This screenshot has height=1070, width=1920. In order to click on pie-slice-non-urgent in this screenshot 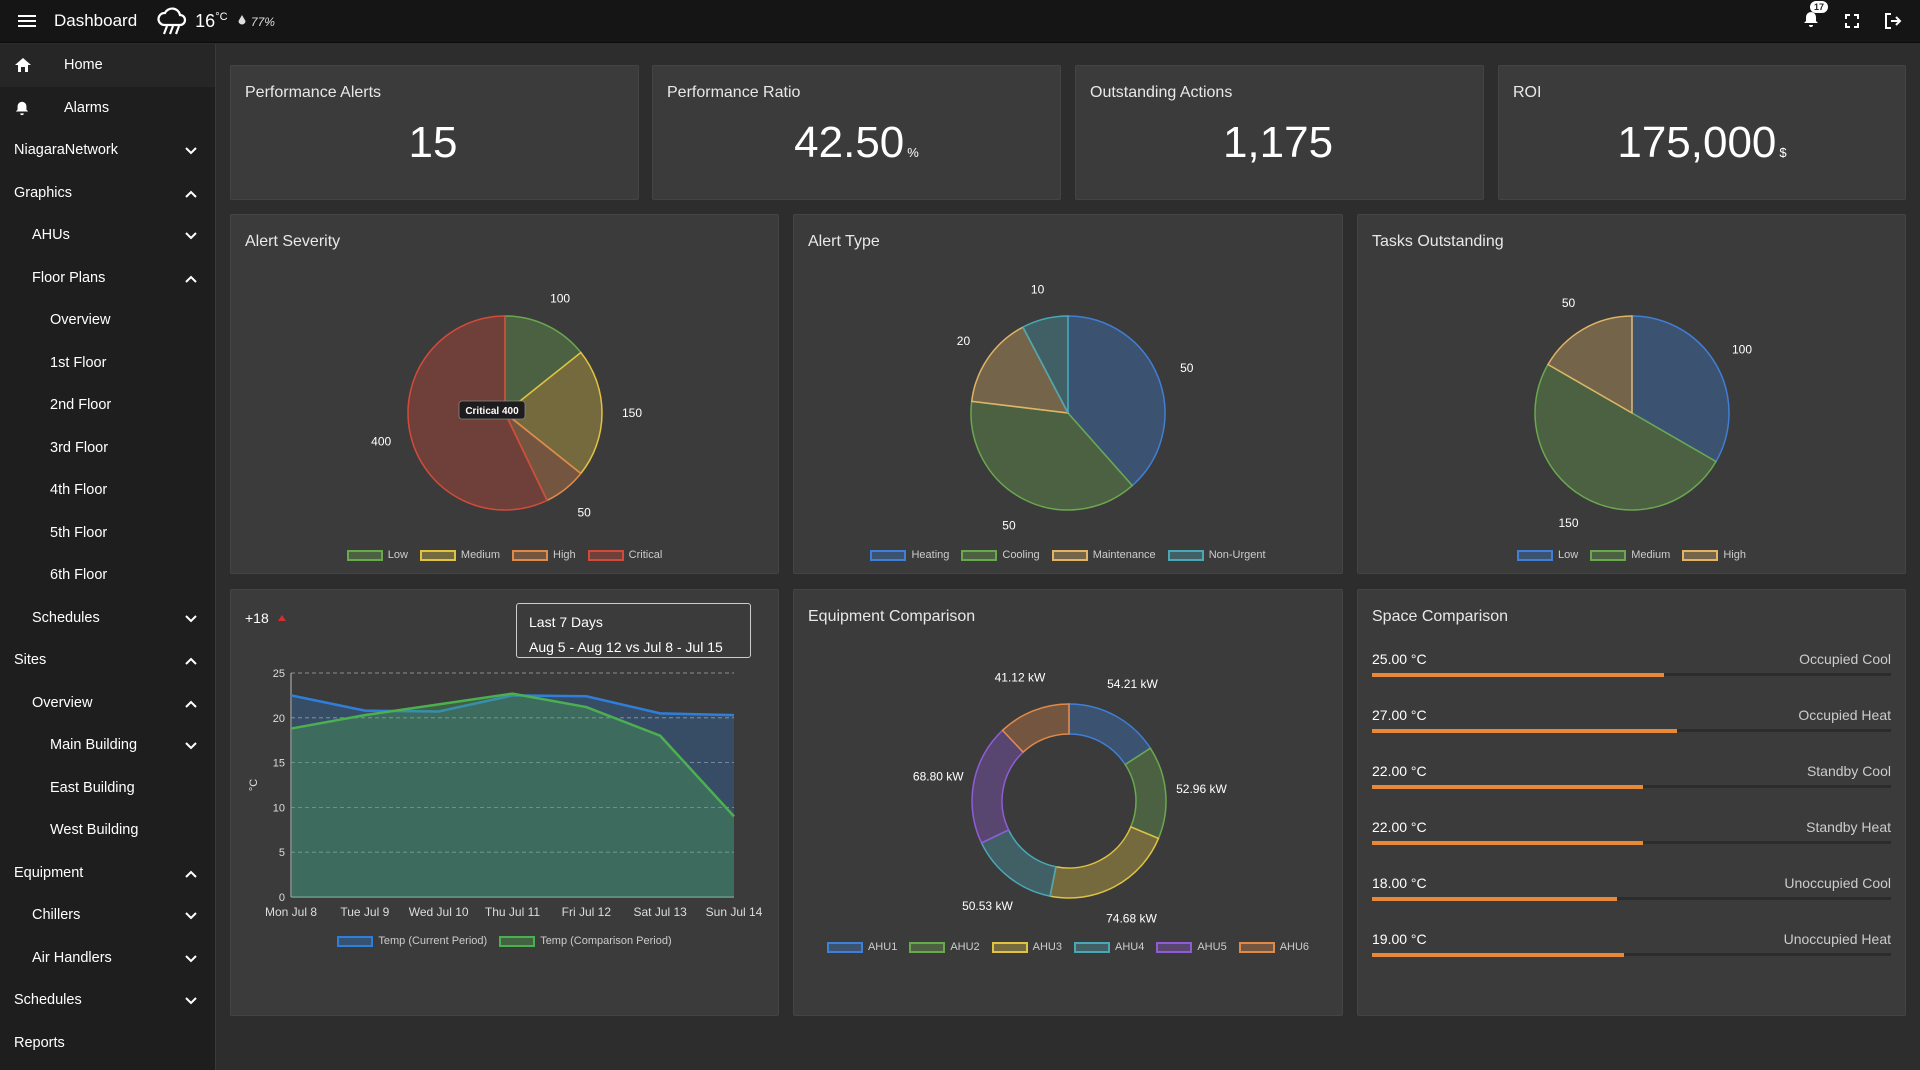, I will do `click(1045, 364)`.